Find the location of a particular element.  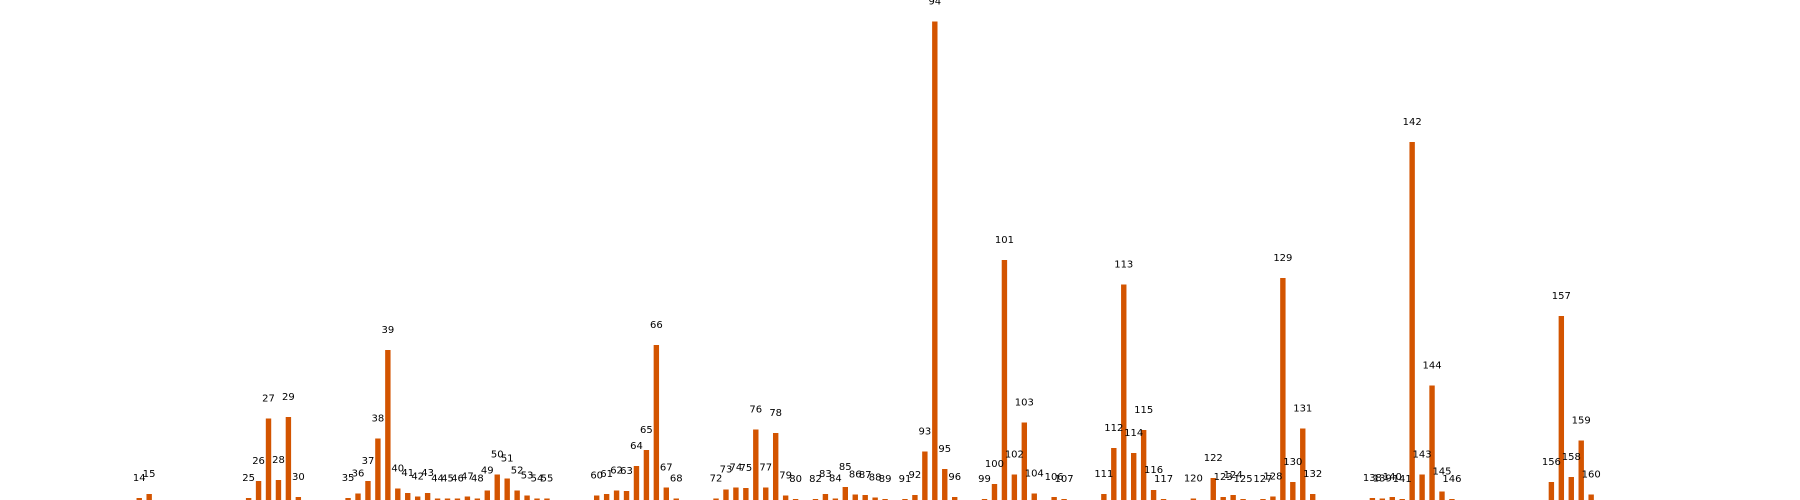

bar-label-46: 46 is located at coordinates (457, 479).